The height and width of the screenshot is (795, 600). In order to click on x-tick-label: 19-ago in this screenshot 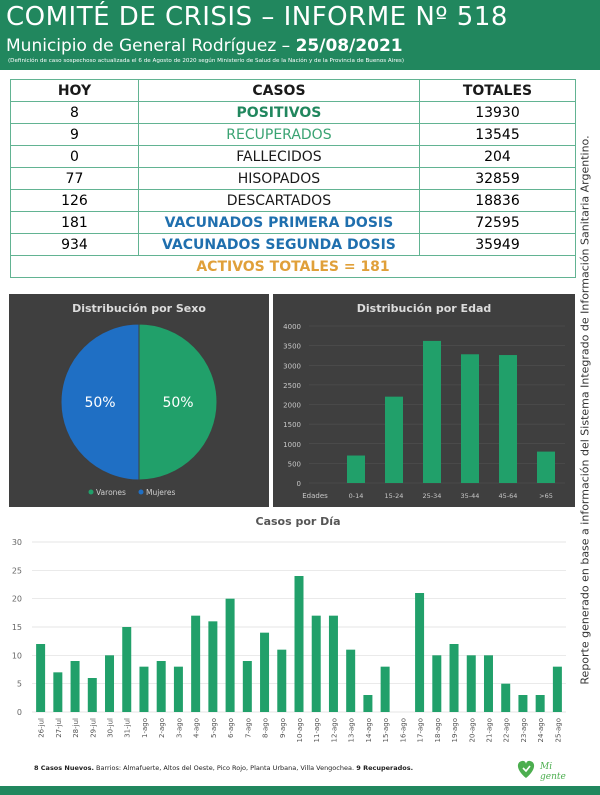, I will do `click(455, 730)`.